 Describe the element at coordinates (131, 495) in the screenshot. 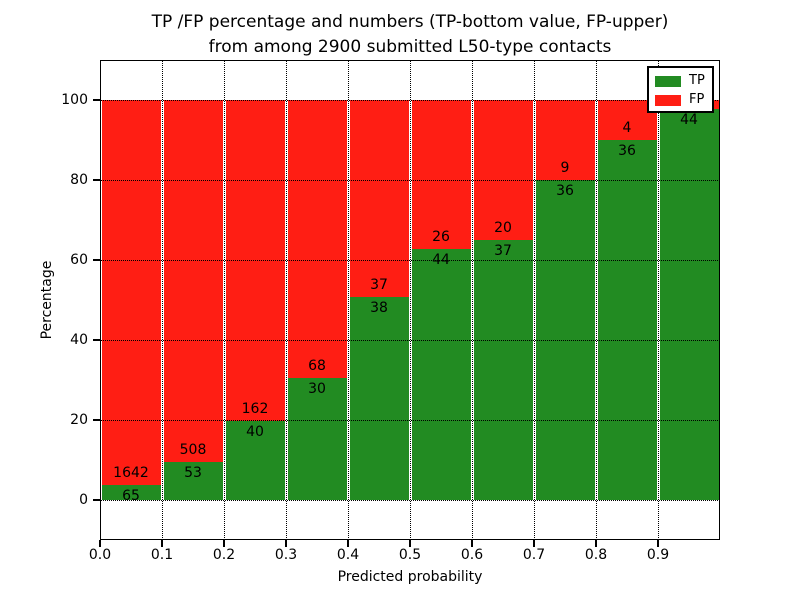

I see `tp-count-label: 65` at that location.